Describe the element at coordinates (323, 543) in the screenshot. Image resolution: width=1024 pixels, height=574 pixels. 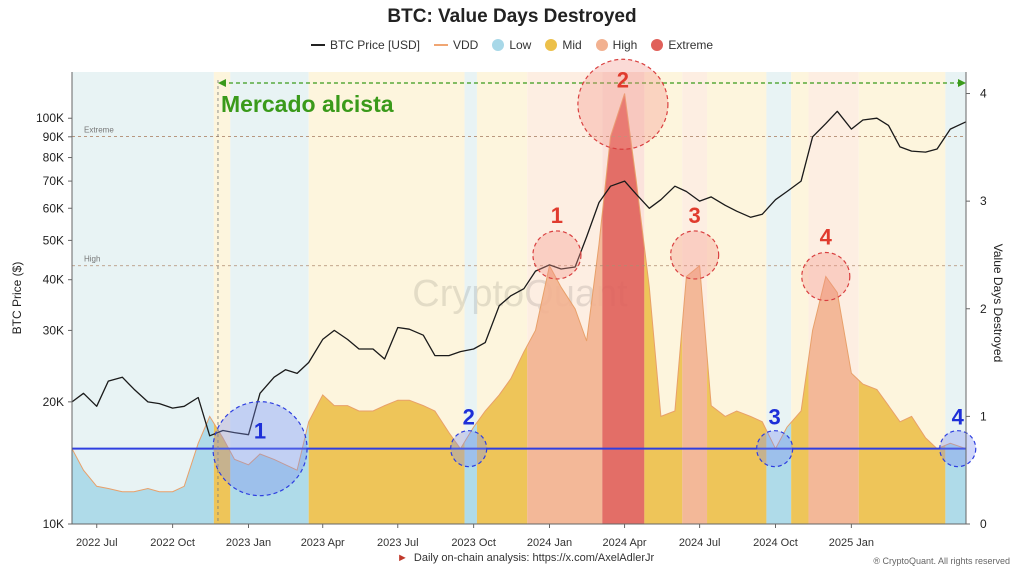
I see `x-tick-label: 2023 Apr` at that location.